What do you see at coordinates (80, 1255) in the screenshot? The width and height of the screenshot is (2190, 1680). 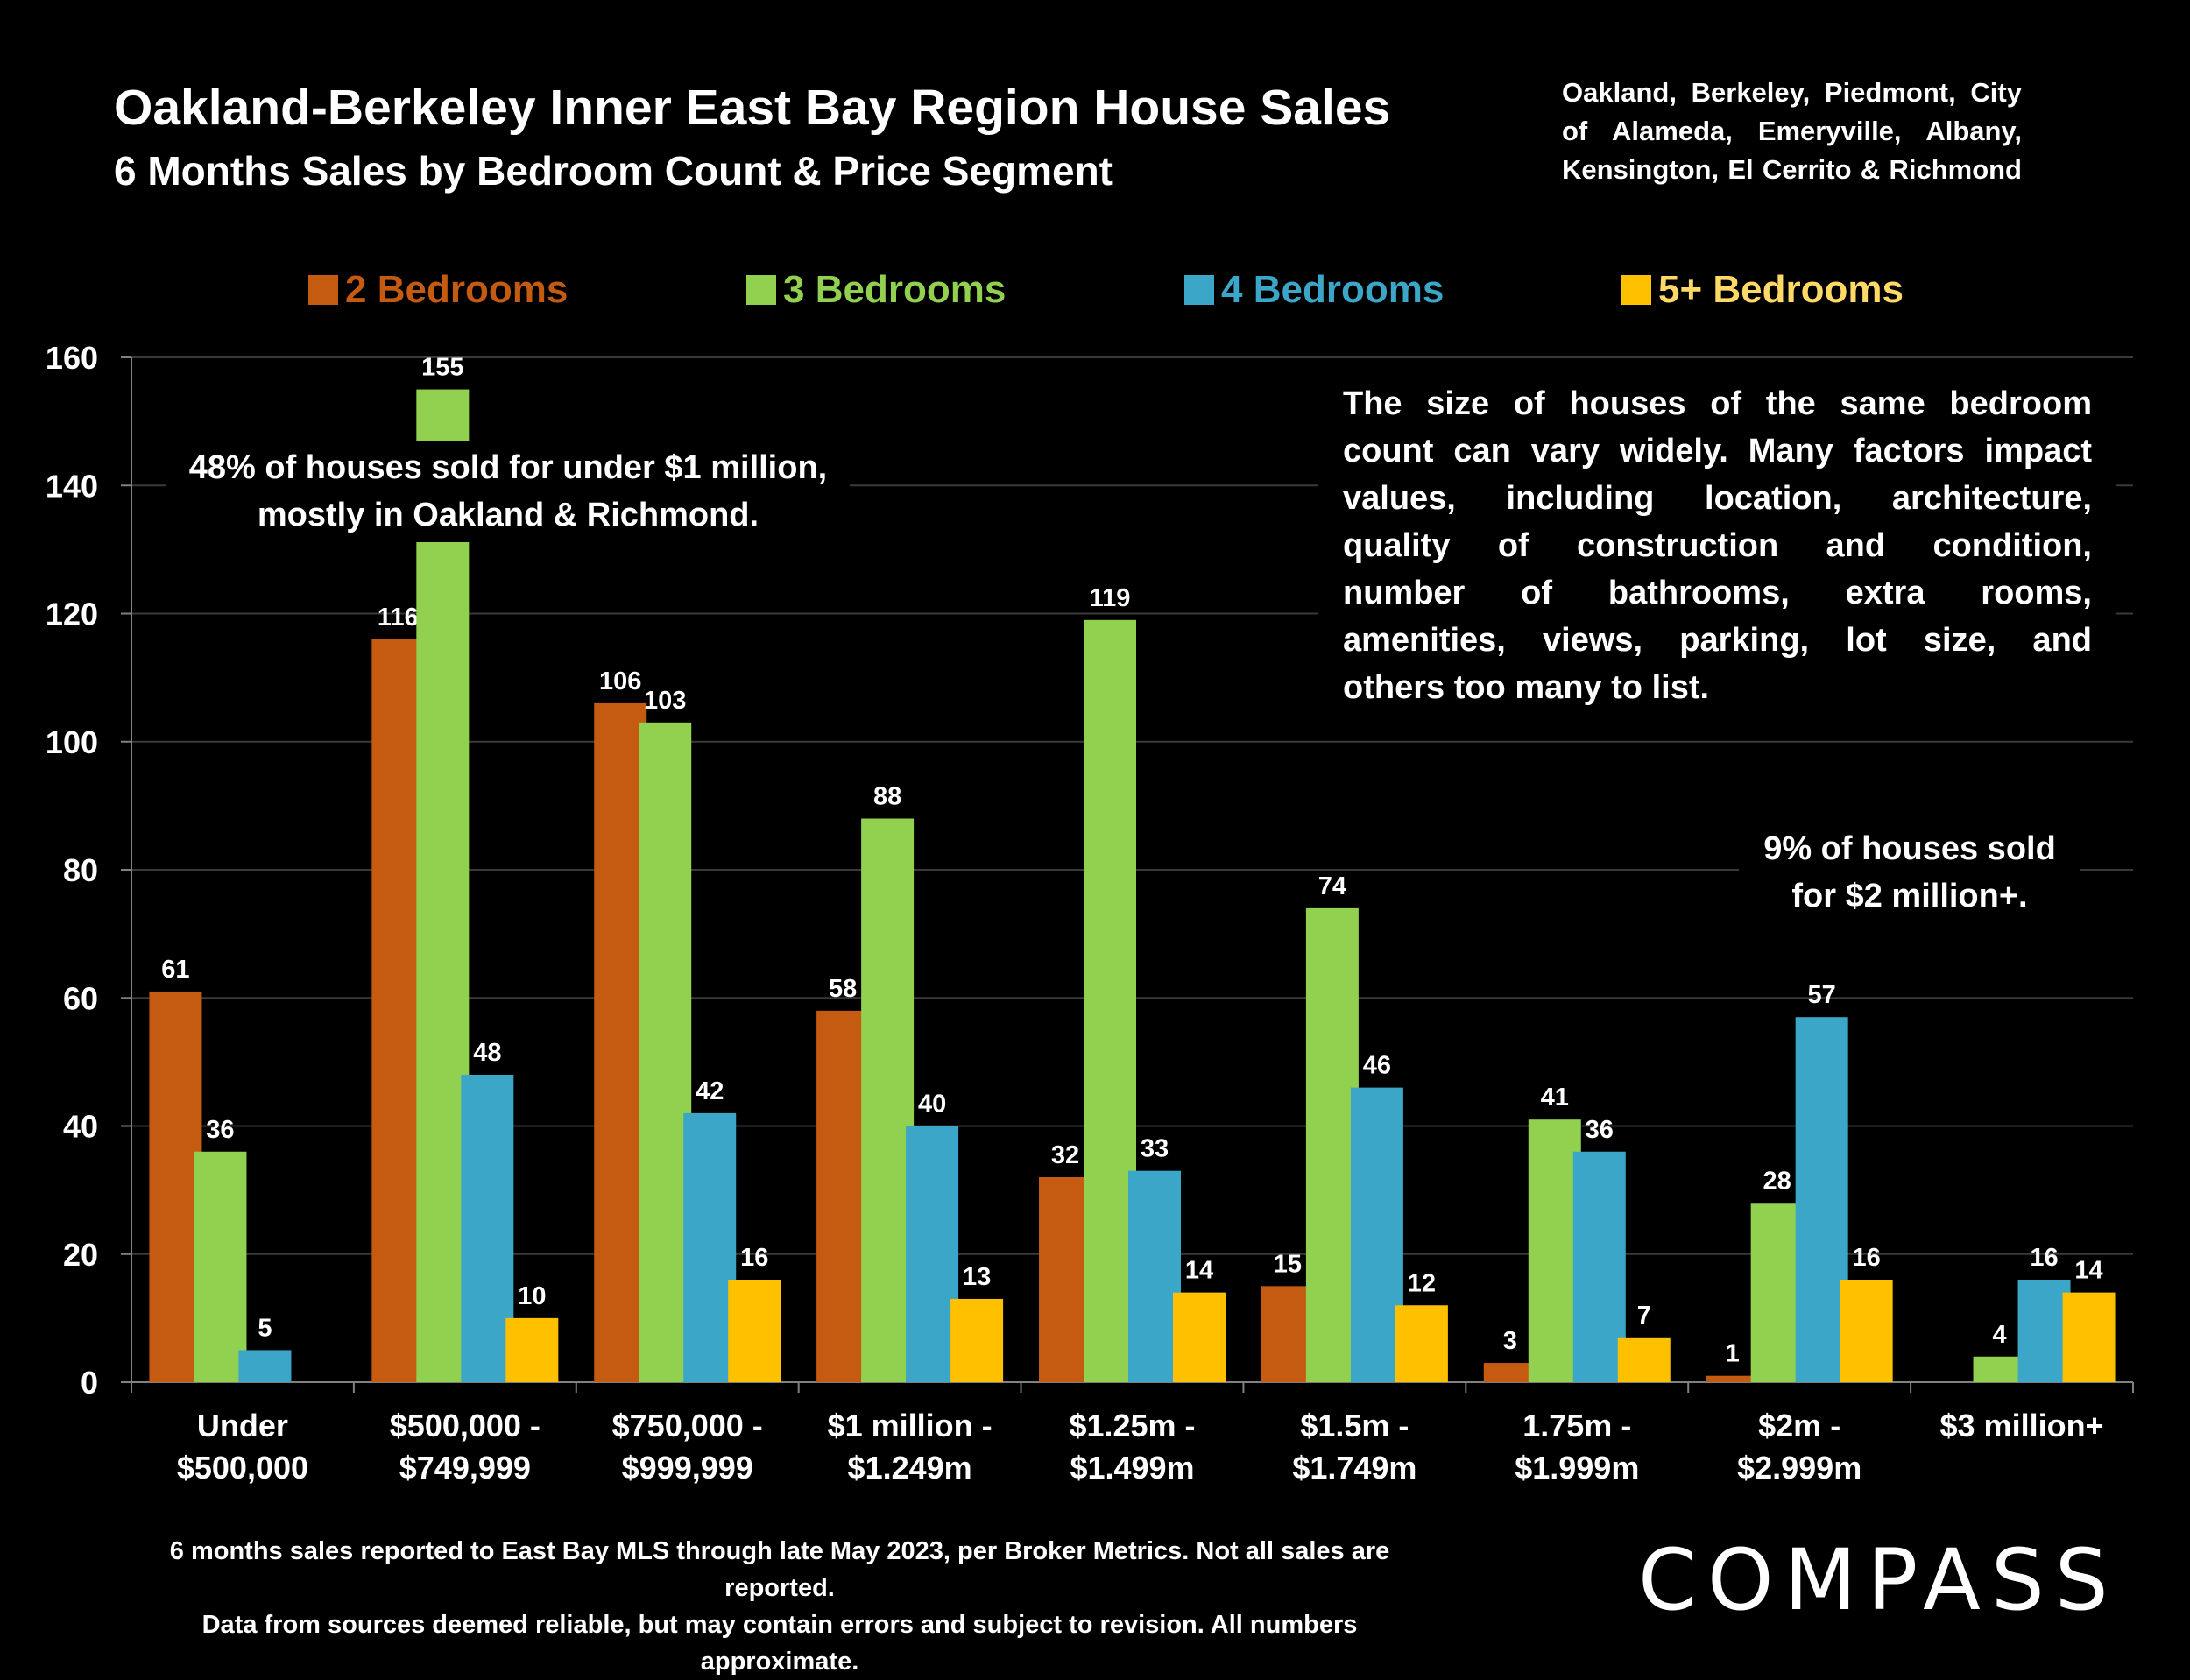 I see `y-tick-label: 20` at bounding box center [80, 1255].